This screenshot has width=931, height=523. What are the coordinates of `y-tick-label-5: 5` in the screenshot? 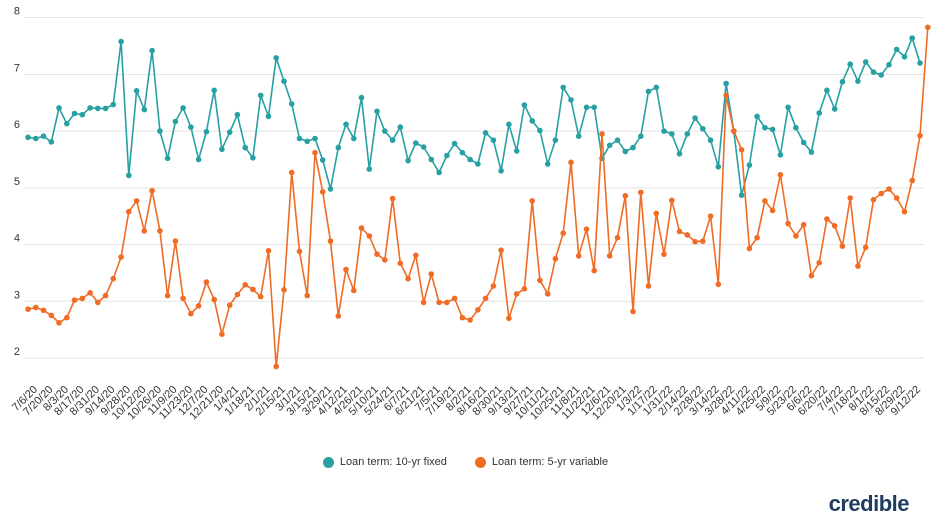 It's located at (17, 182).